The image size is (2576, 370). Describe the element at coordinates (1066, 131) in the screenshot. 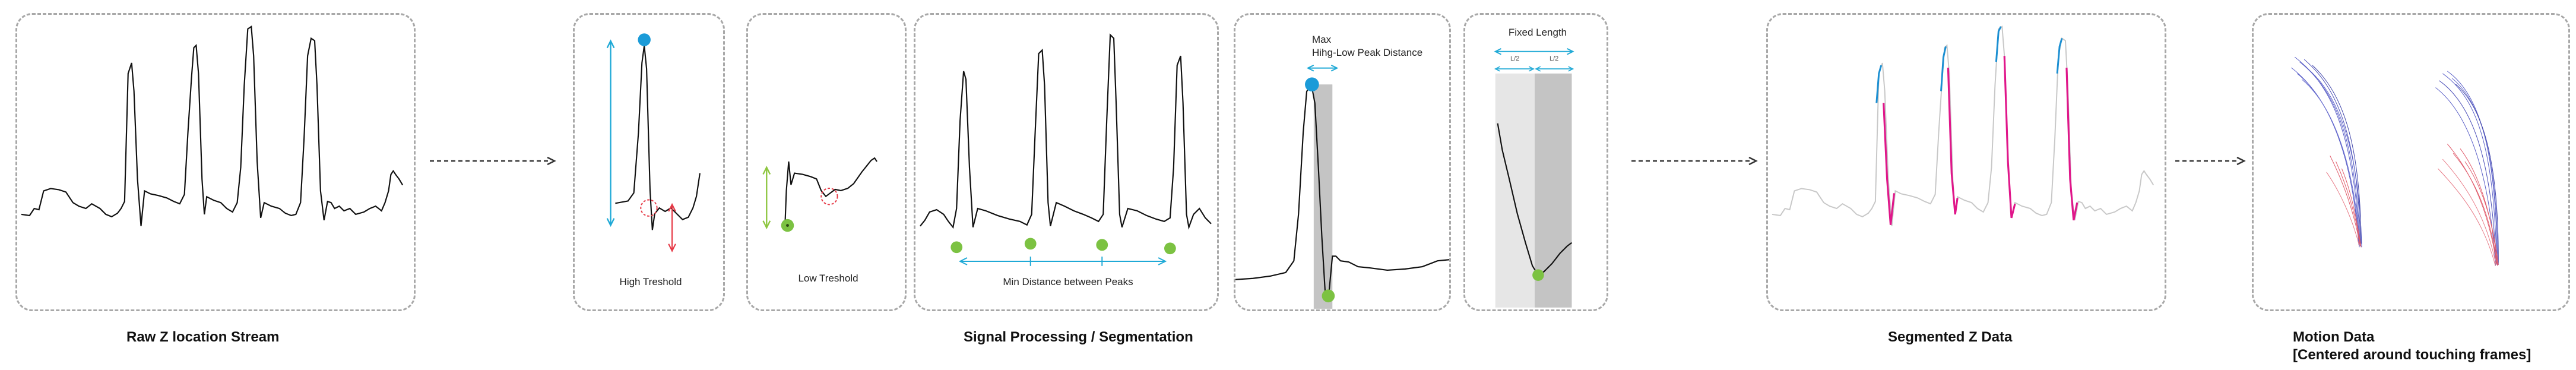

I see `min-distance-signal-line` at that location.